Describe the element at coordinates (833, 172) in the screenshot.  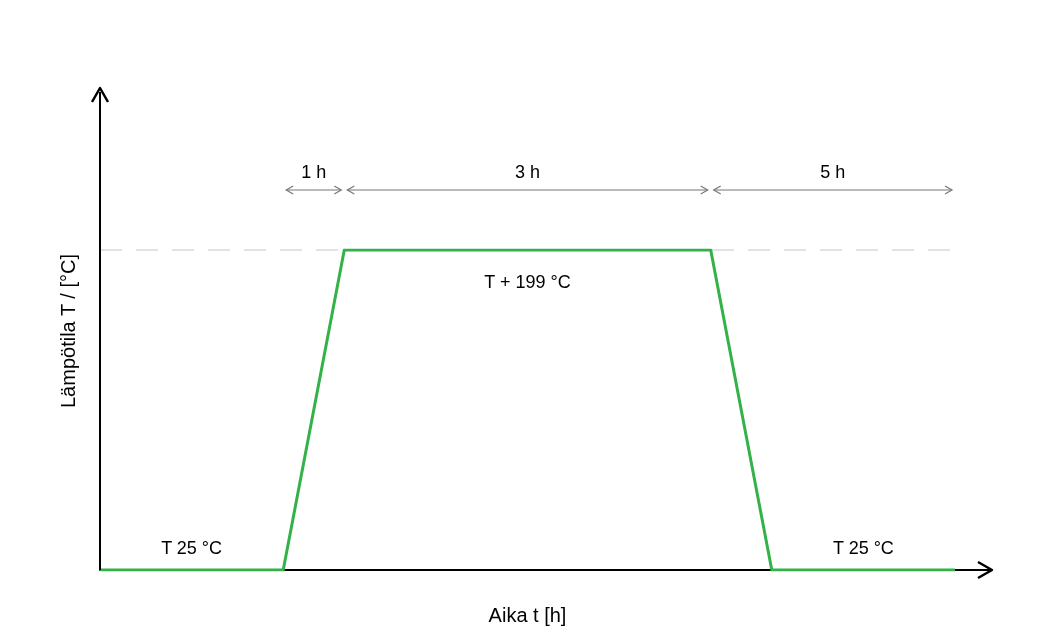
I see `text: 5 h` at that location.